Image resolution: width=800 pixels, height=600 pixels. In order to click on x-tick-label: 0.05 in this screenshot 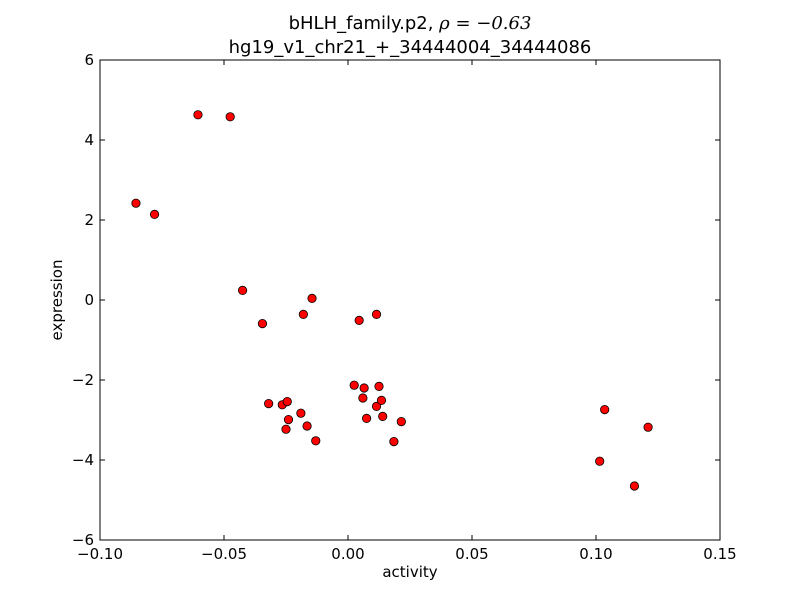, I will do `click(471, 554)`.